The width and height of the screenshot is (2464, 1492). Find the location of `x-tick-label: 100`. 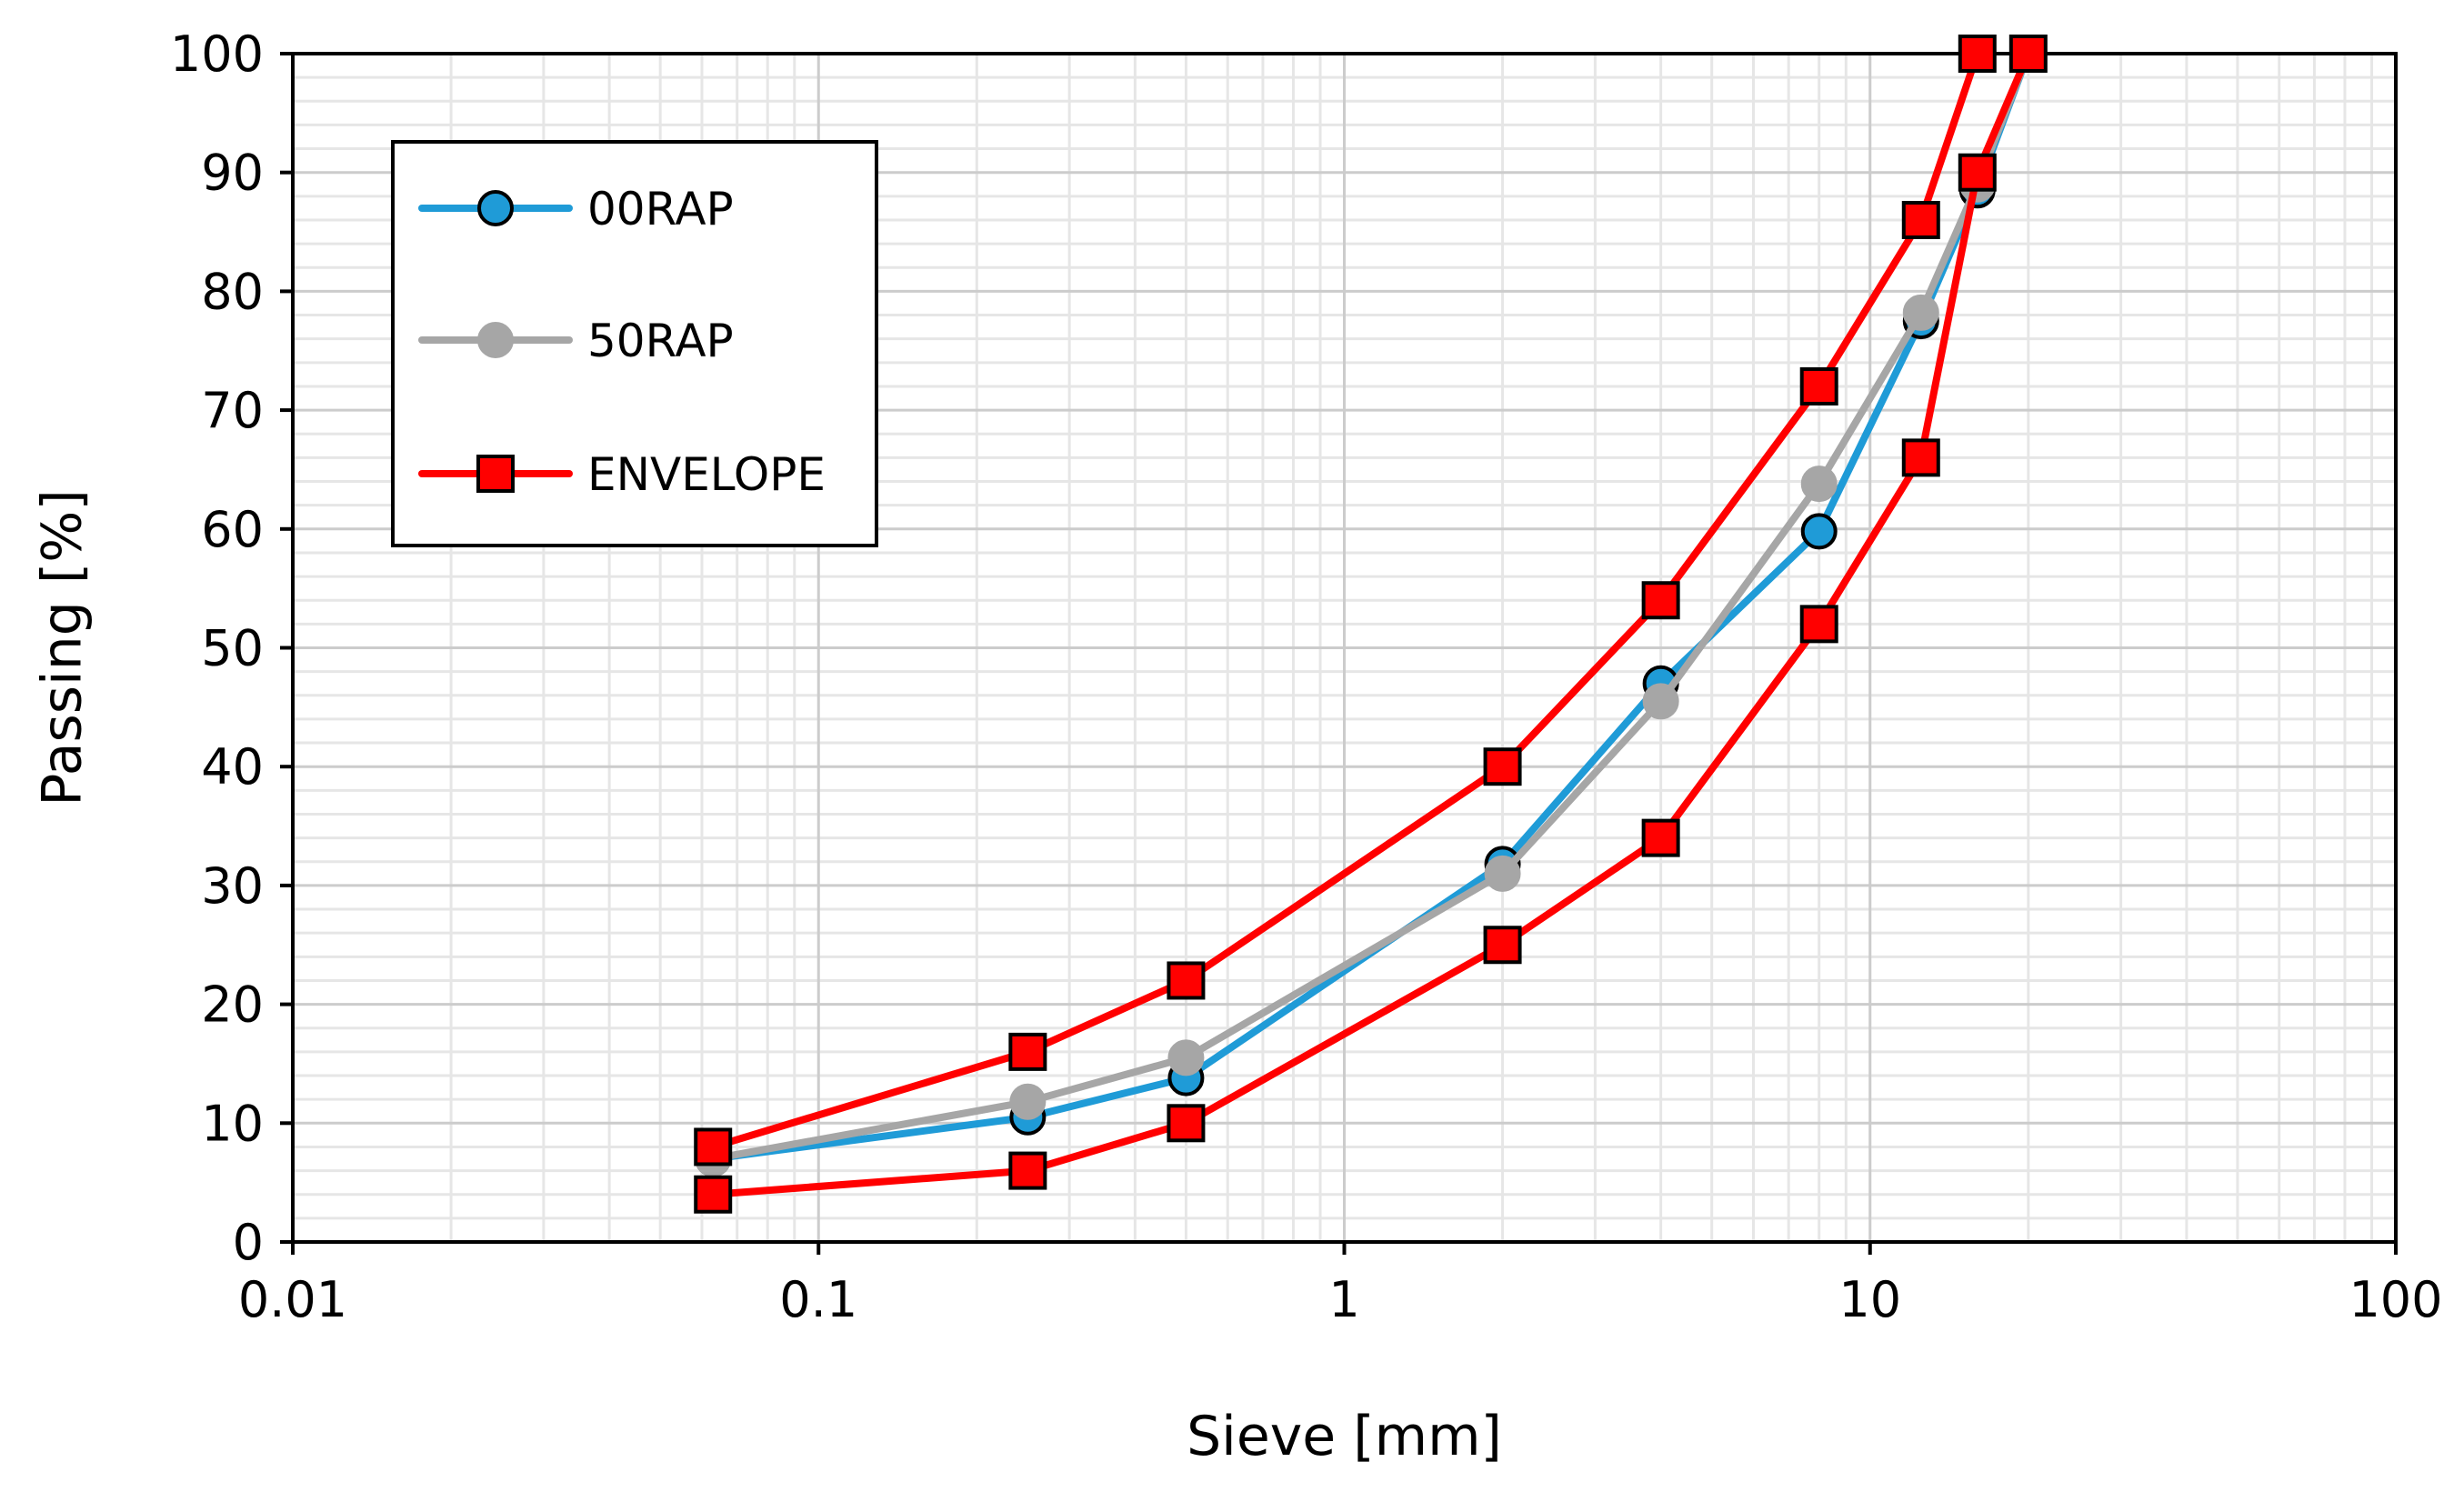

x-tick-label: 100 is located at coordinates (2396, 1299).